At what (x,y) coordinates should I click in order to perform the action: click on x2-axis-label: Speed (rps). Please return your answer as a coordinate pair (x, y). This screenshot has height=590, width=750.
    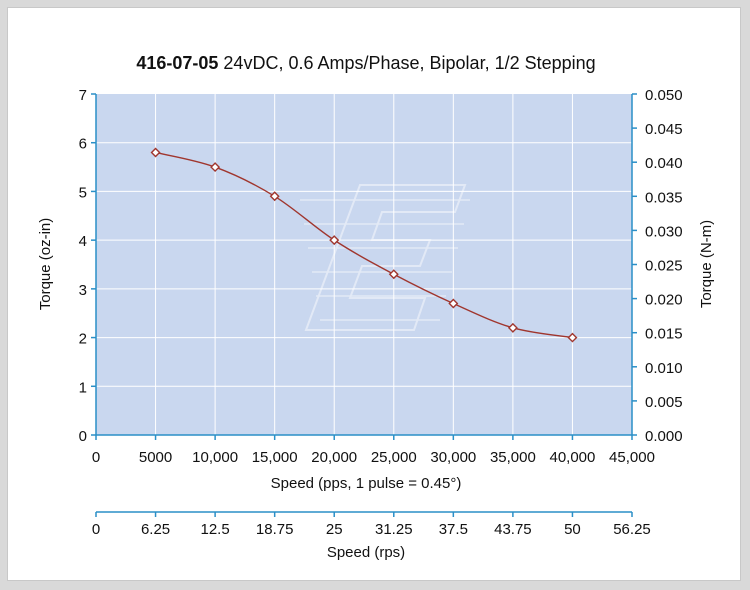
    Looking at the image, I should click on (366, 552).